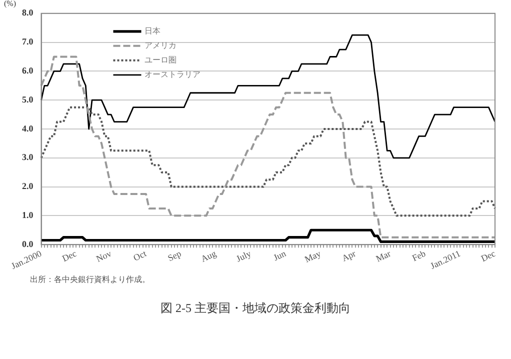 This screenshot has height=359, width=511. I want to click on legend-label: アメリカ, so click(160, 45).